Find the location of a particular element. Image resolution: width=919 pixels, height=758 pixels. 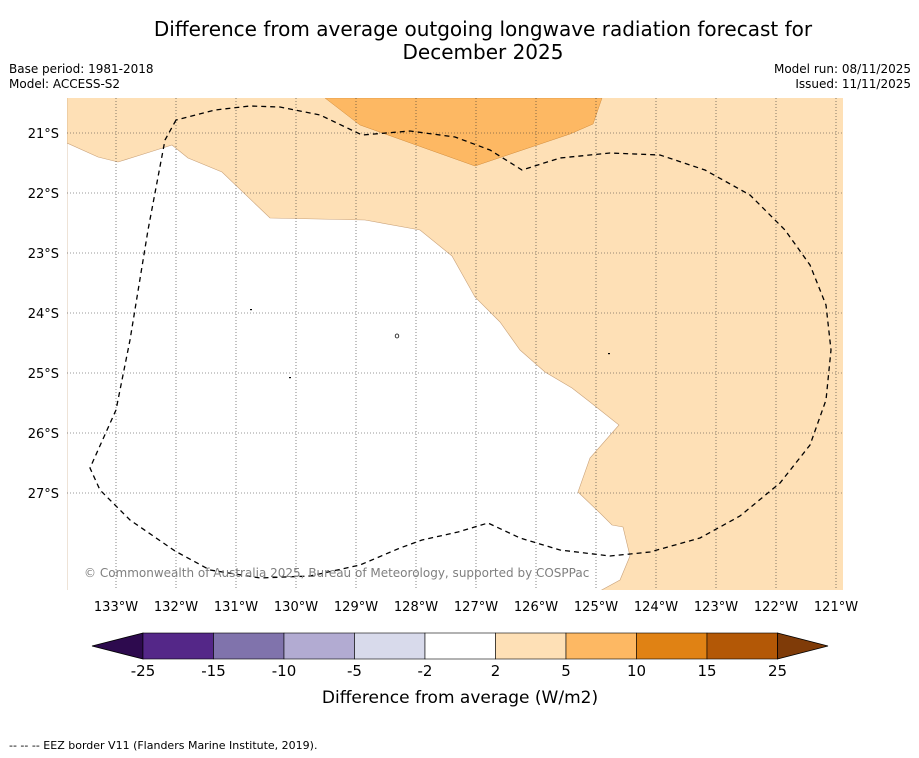

lon-label: 132°W is located at coordinates (176, 607).